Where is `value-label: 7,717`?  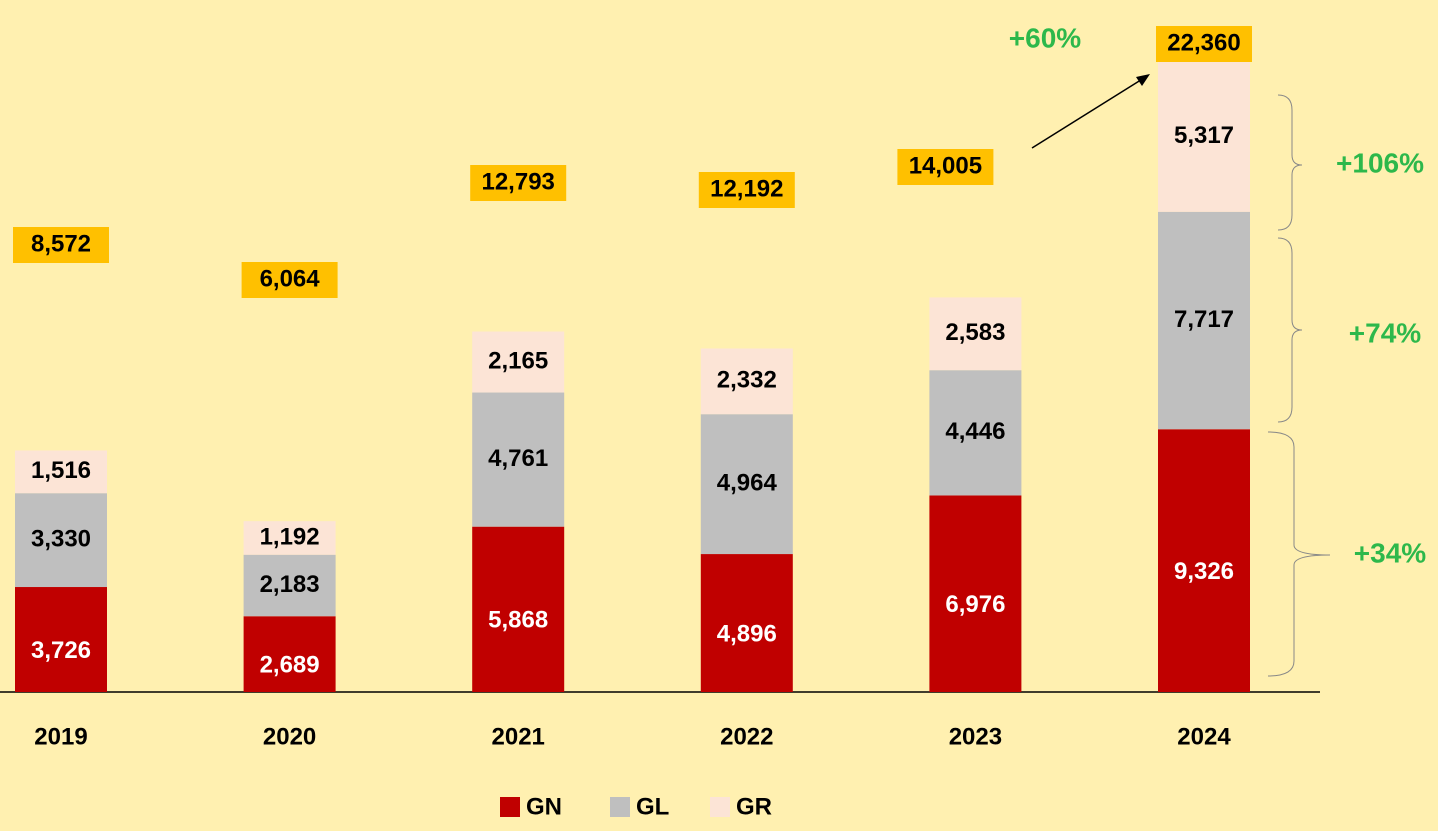
value-label: 7,717 is located at coordinates (1204, 319).